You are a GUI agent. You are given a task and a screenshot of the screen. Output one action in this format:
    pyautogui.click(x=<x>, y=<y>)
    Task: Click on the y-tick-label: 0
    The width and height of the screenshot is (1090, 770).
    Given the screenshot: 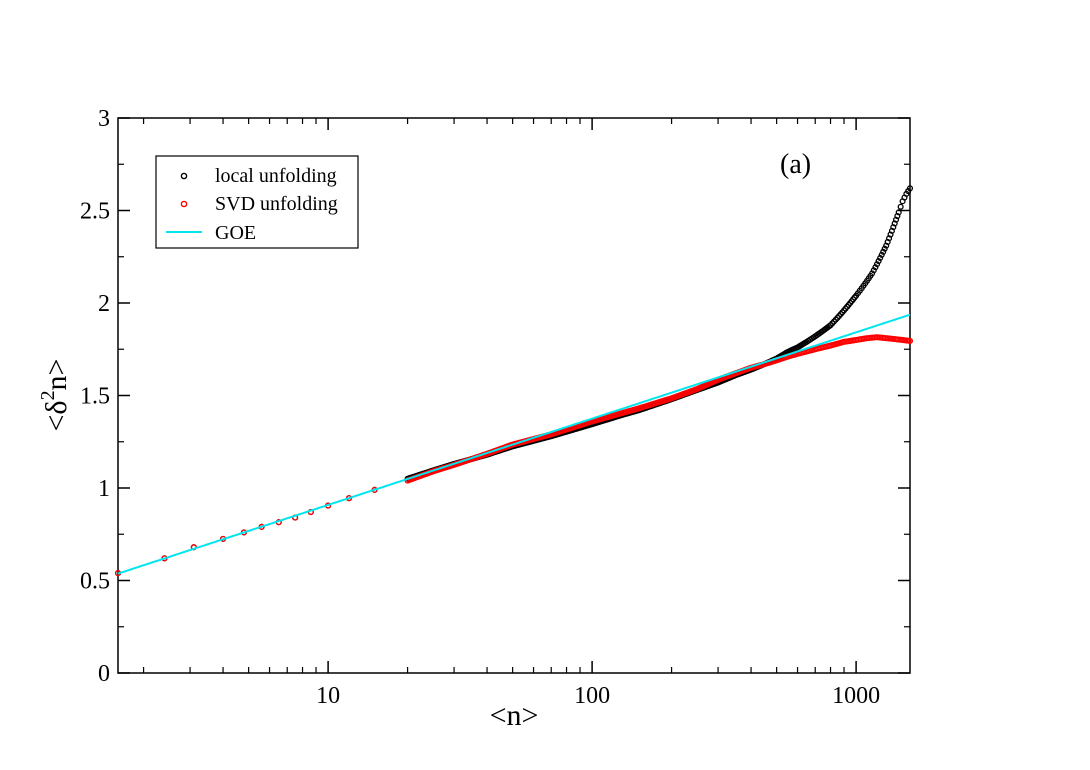 What is the action you would take?
    pyautogui.click(x=104, y=674)
    